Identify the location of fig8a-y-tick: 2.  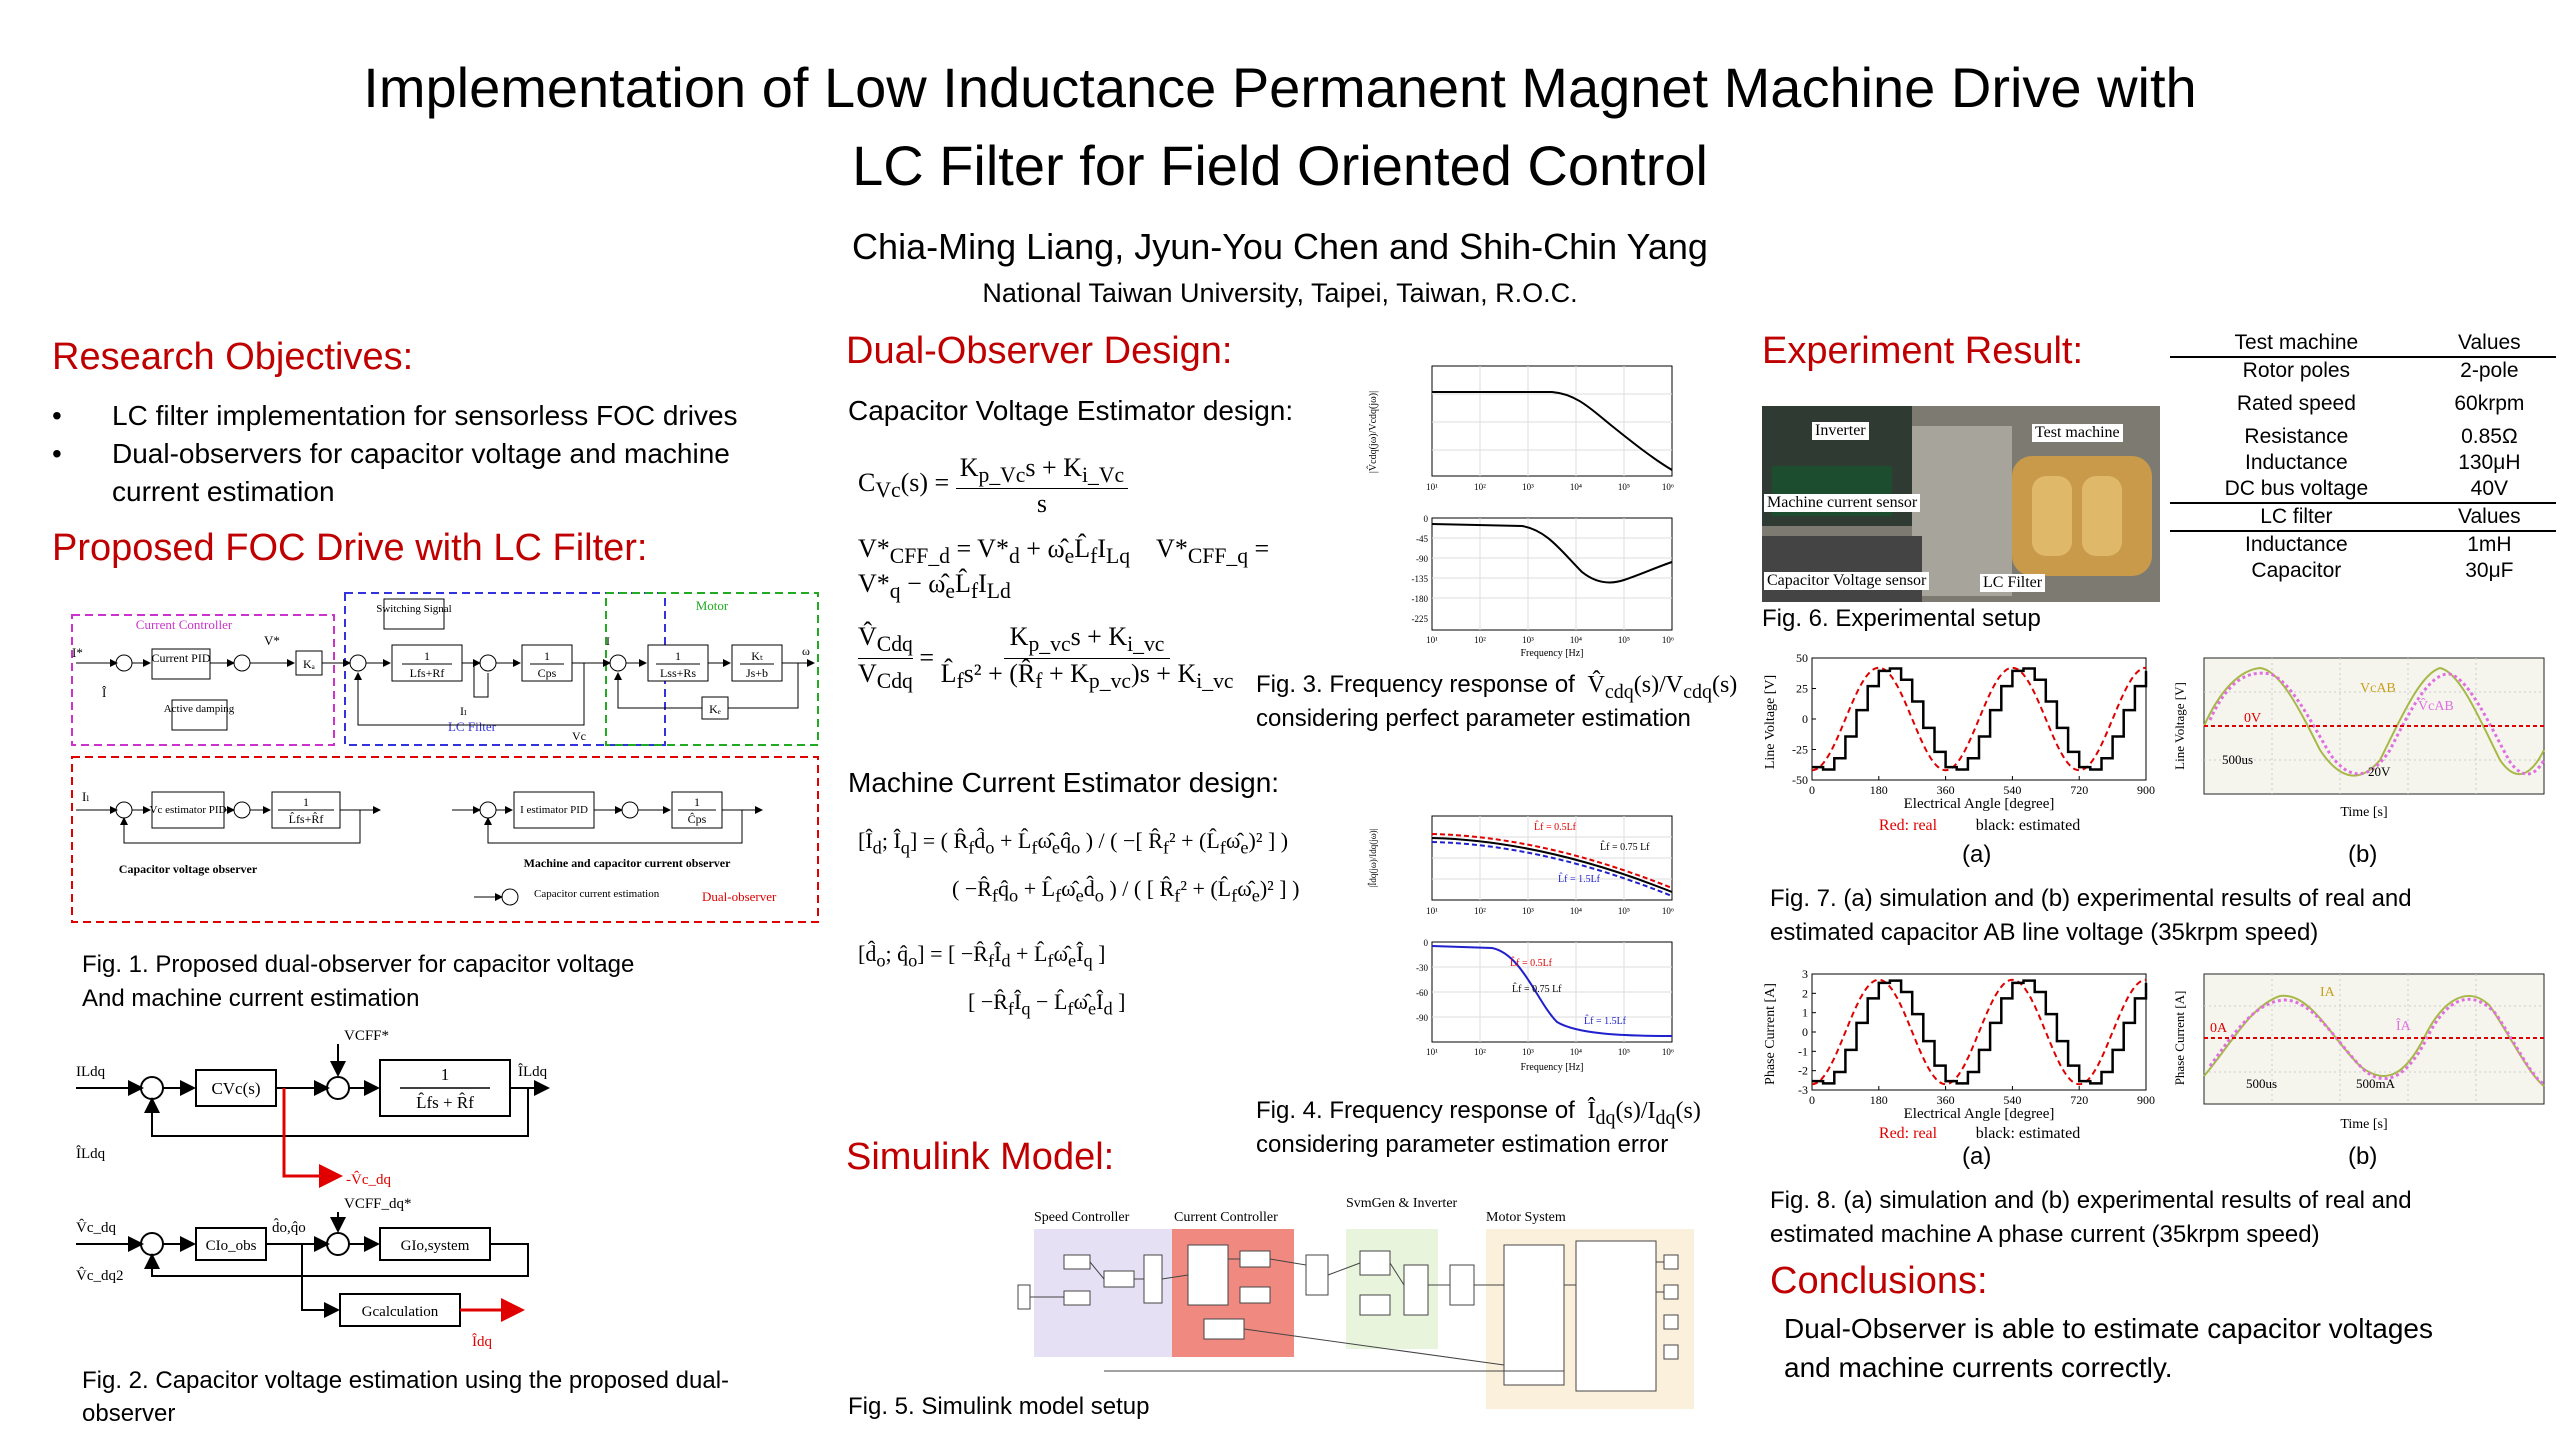
(1805, 993).